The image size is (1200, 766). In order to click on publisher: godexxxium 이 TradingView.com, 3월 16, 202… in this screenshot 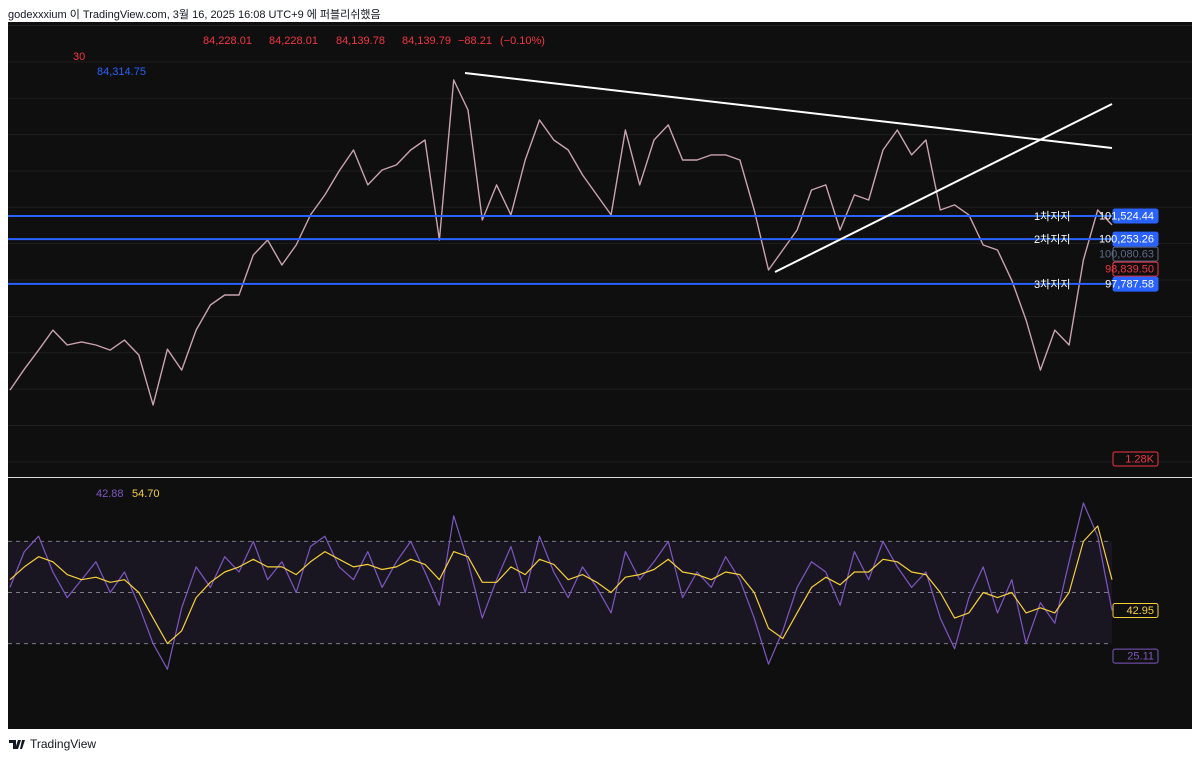, I will do `click(194, 14)`.